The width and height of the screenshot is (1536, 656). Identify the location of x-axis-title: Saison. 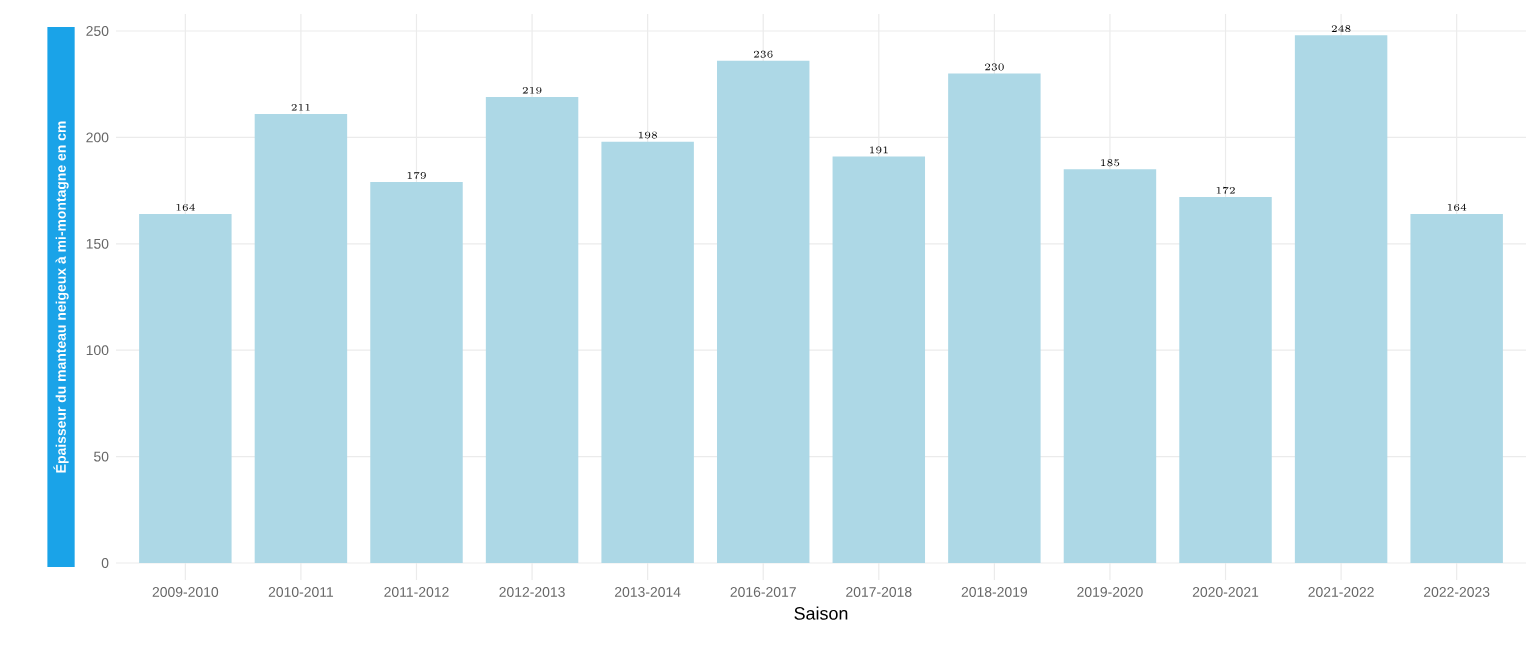
(821, 613).